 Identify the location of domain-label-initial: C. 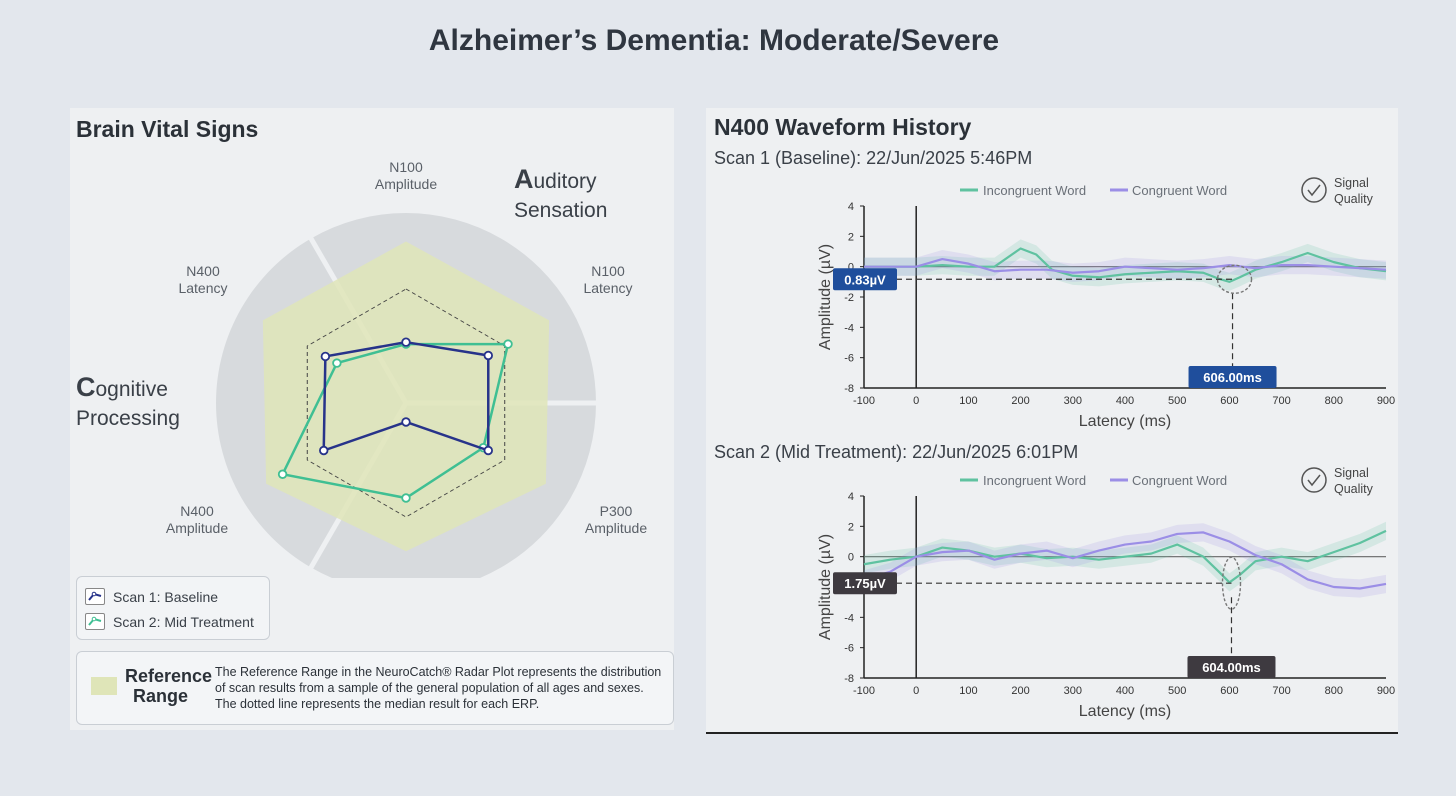
(86, 387).